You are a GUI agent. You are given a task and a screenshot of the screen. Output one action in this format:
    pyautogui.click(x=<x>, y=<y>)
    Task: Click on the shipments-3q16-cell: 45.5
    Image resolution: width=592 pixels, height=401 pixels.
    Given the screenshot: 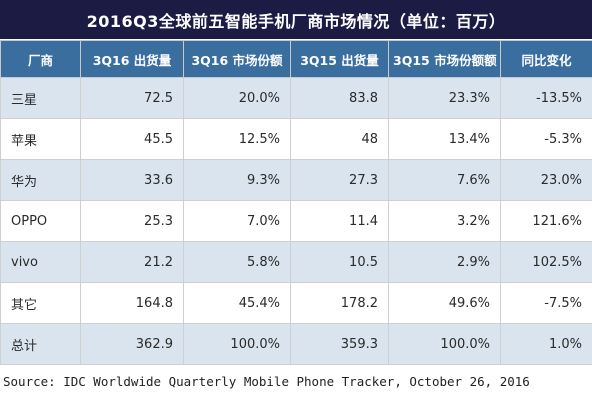 What is the action you would take?
    pyautogui.click(x=132, y=139)
    